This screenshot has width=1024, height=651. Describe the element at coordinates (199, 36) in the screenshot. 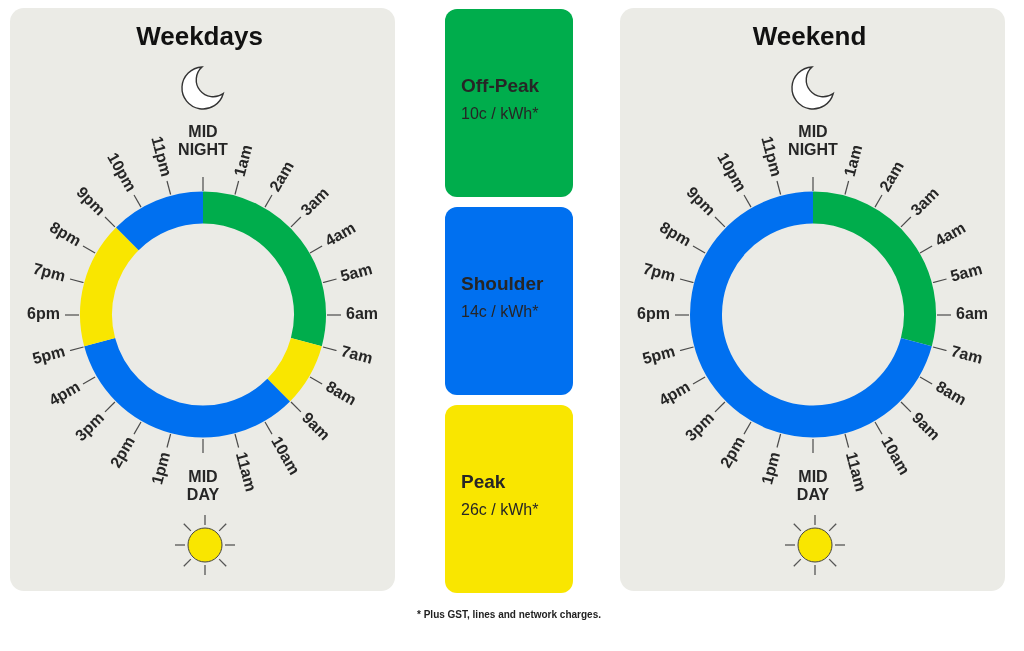

I see `chart-title: Weekdays` at that location.